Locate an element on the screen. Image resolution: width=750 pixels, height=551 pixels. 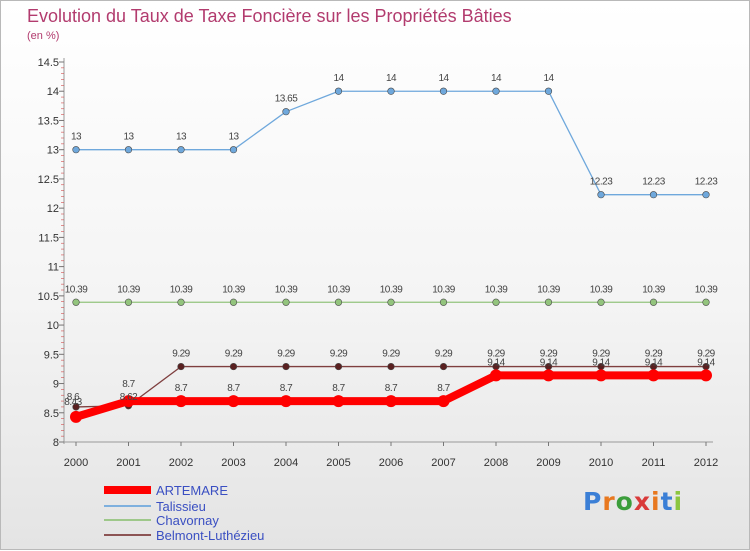
x-tick-label: 2012 is located at coordinates (706, 463).